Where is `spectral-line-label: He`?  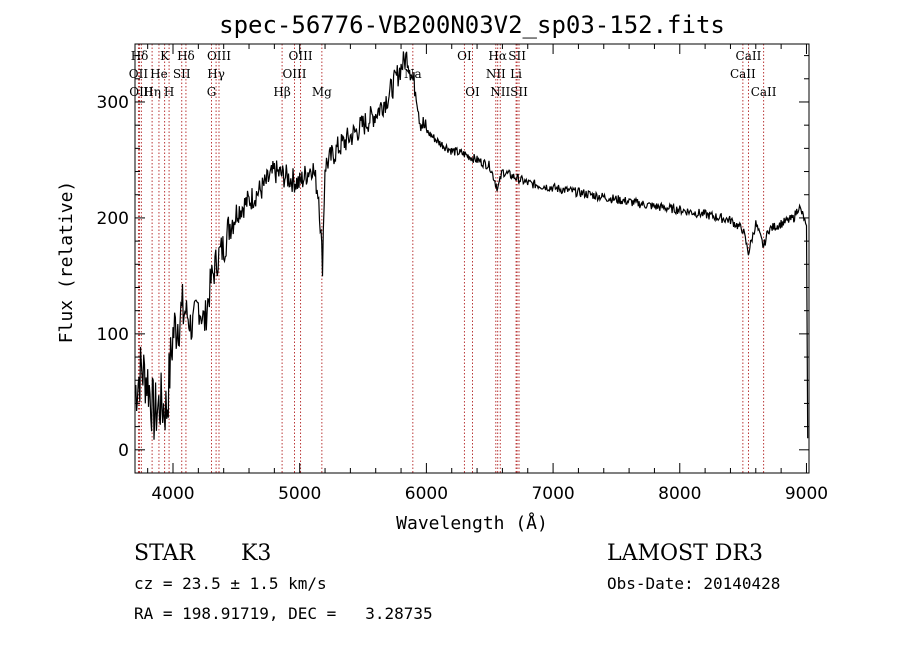 spectral-line-label: He is located at coordinates (159, 74).